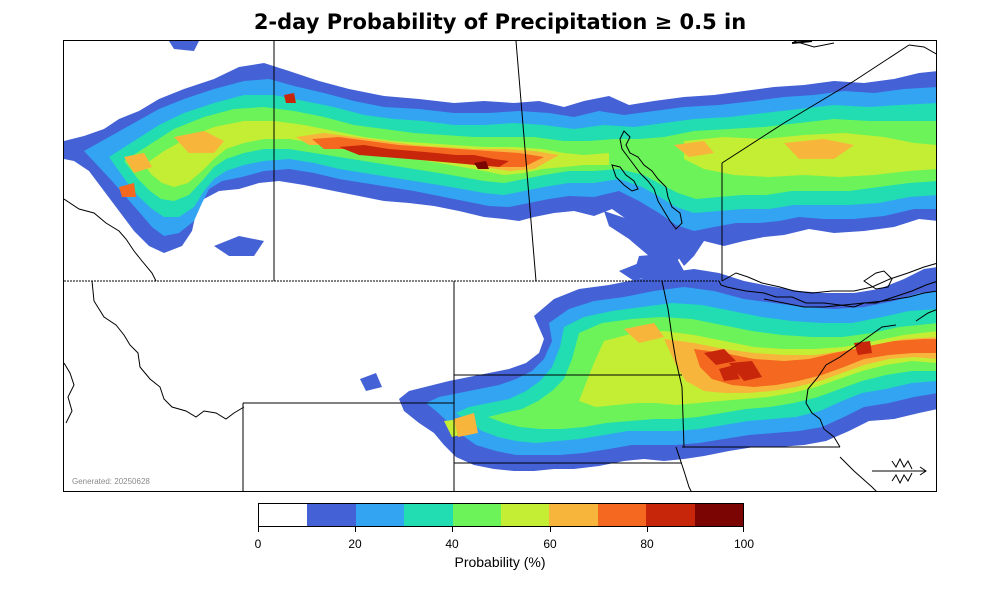 This screenshot has width=1000, height=600. What do you see at coordinates (819, 149) in the screenshot?
I see `contour-60-east` at bounding box center [819, 149].